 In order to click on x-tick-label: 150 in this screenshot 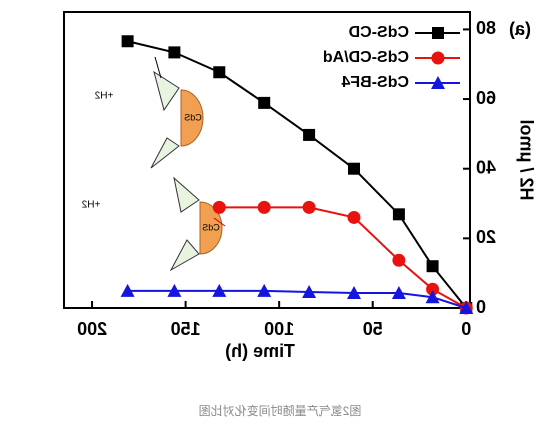, I will do `click(186, 329)`.